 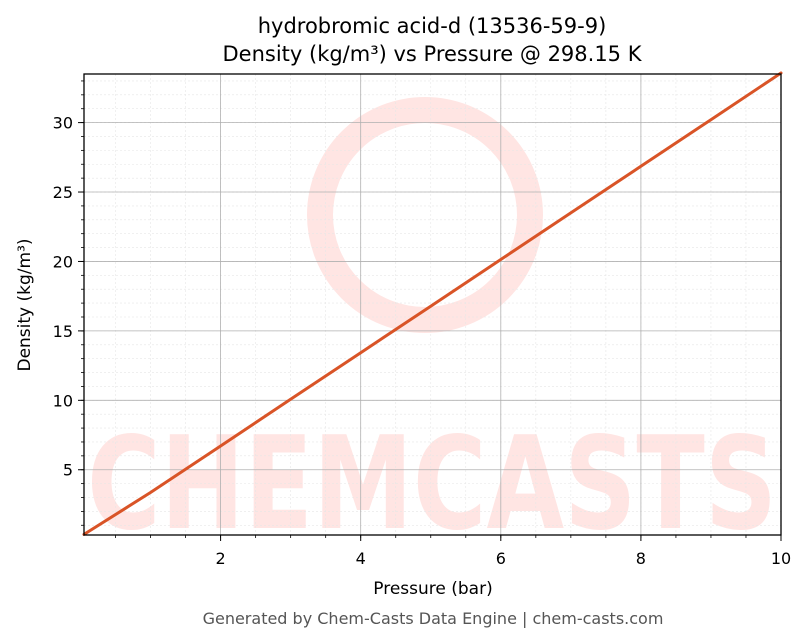 What do you see at coordinates (63, 192) in the screenshot?
I see `y-tick-label: 25` at bounding box center [63, 192].